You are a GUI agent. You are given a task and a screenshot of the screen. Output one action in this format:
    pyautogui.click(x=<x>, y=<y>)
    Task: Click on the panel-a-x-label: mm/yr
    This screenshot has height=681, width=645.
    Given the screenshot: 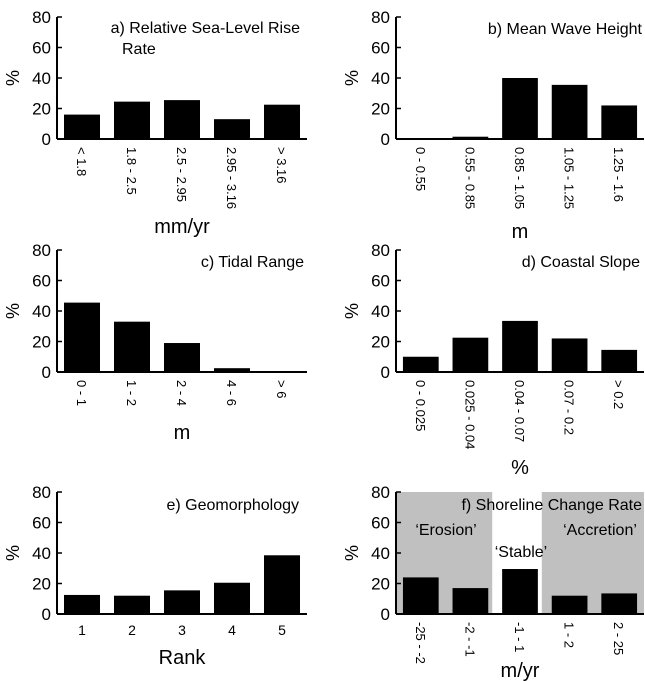 What is the action you would take?
    pyautogui.click(x=182, y=227)
    